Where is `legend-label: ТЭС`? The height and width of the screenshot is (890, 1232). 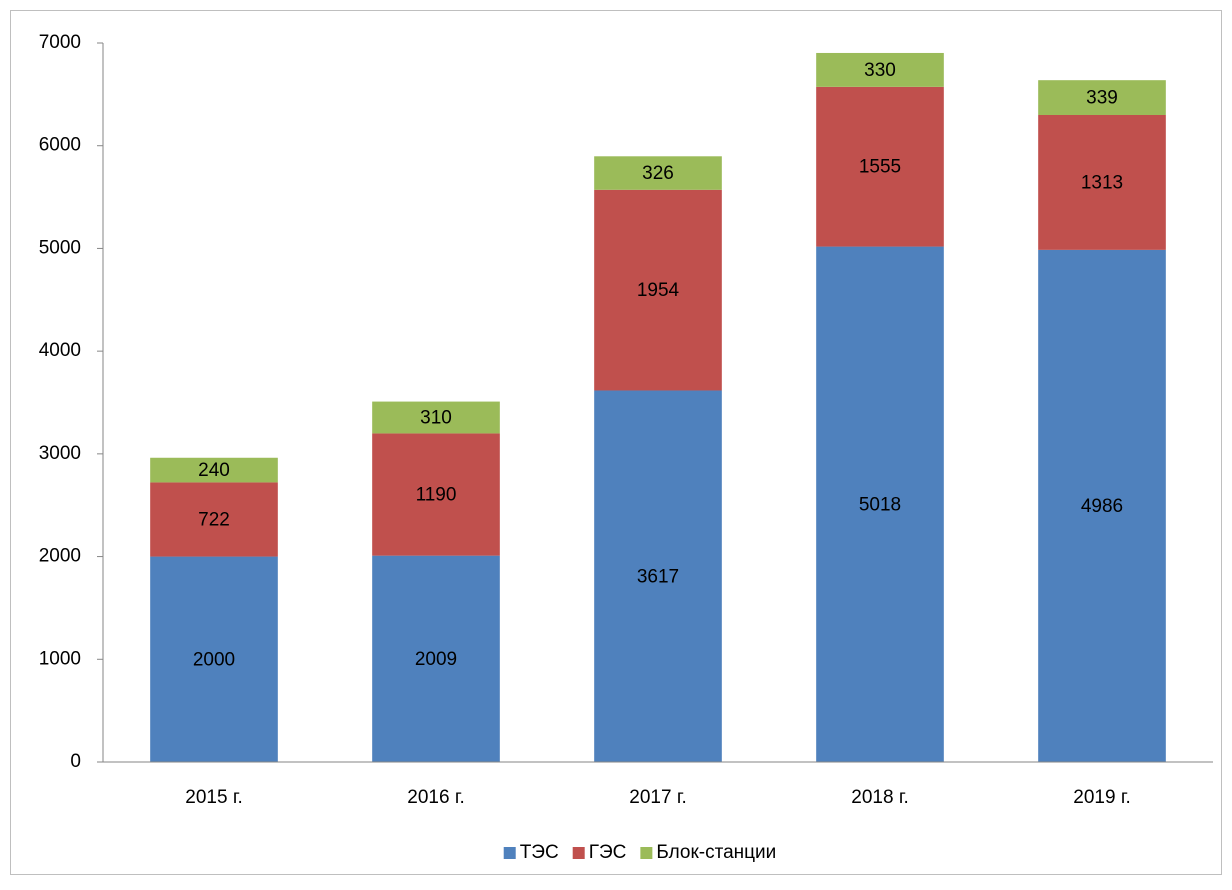
legend-label: ТЭС is located at coordinates (539, 852).